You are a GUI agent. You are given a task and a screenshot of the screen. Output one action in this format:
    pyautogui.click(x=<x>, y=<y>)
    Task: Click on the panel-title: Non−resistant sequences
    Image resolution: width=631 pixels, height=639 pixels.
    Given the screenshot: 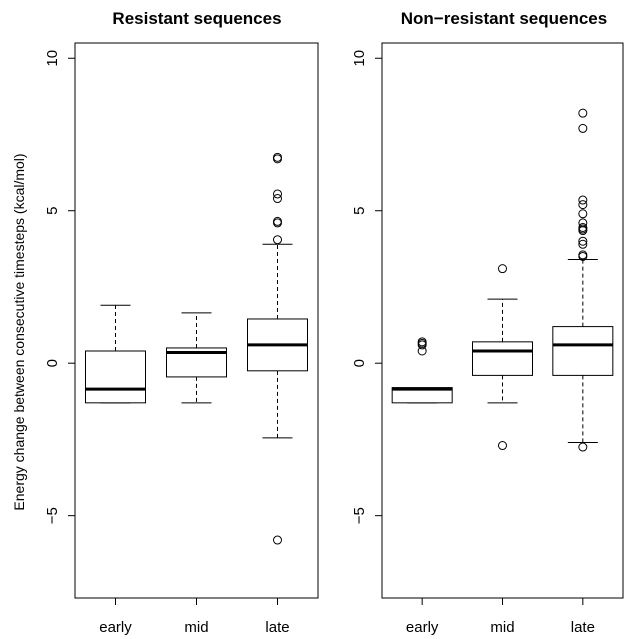 What is the action you would take?
    pyautogui.click(x=504, y=18)
    